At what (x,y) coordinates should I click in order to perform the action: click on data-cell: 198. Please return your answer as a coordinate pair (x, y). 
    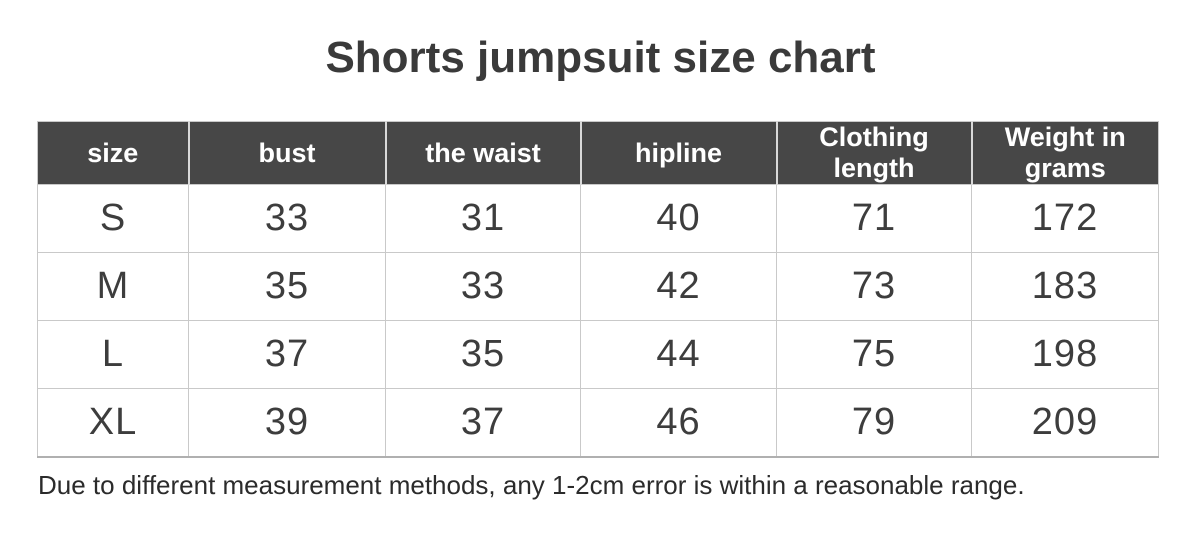
    Looking at the image, I should click on (1065, 354).